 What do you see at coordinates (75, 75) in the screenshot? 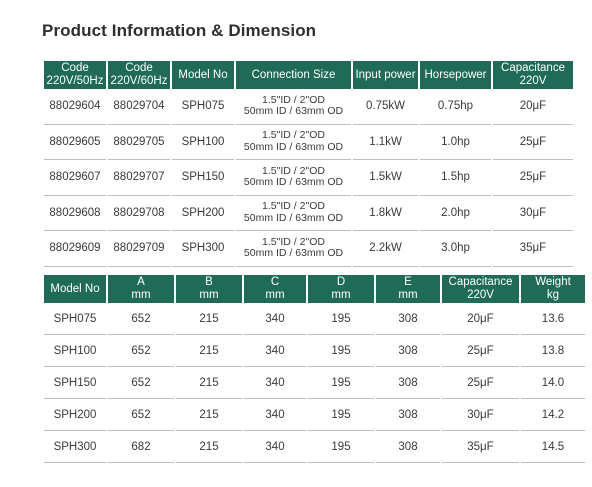
I see `header-code-50hz: Code 220V/50Hz` at bounding box center [75, 75].